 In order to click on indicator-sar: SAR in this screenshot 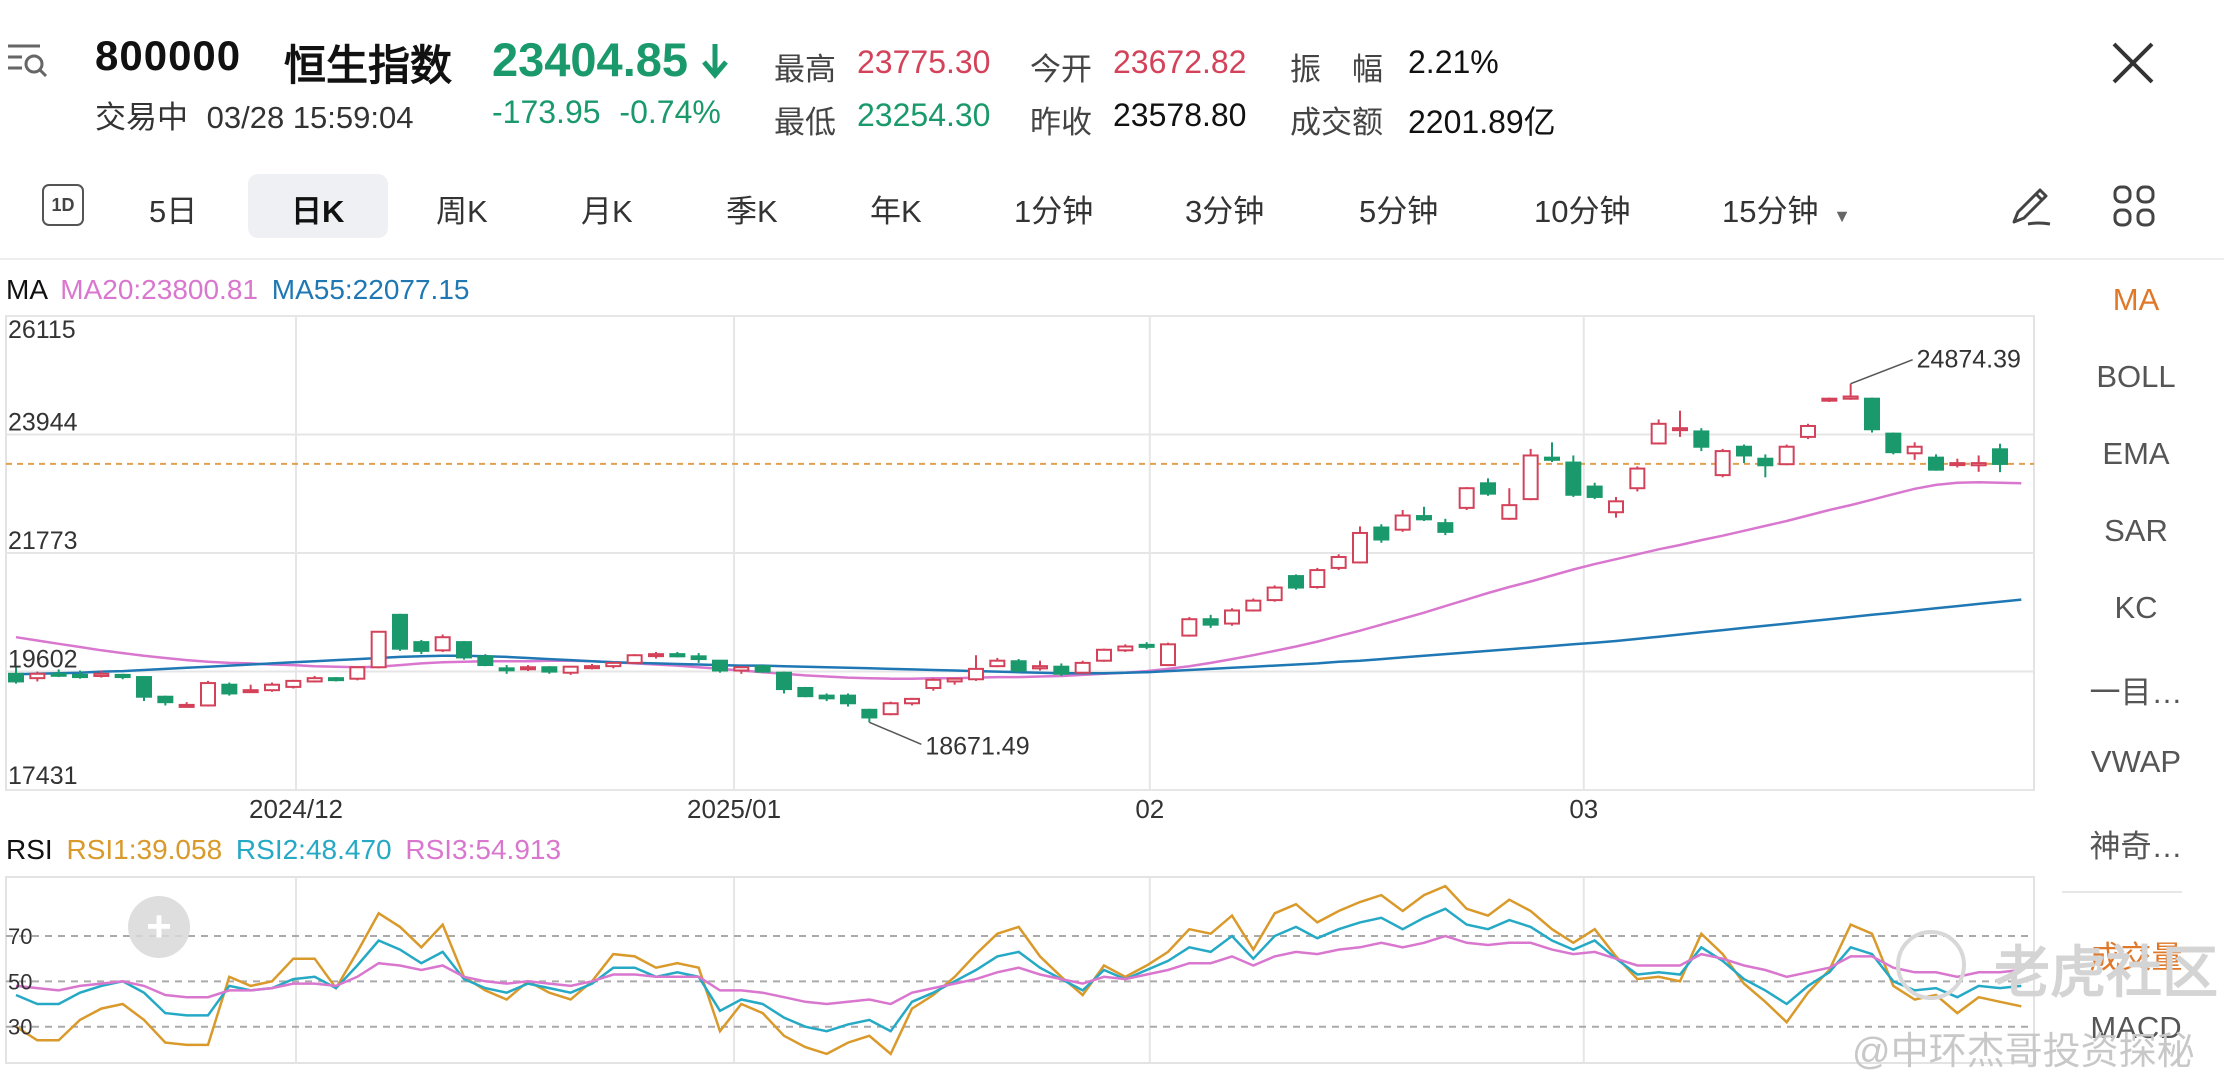, I will do `click(2136, 530)`.